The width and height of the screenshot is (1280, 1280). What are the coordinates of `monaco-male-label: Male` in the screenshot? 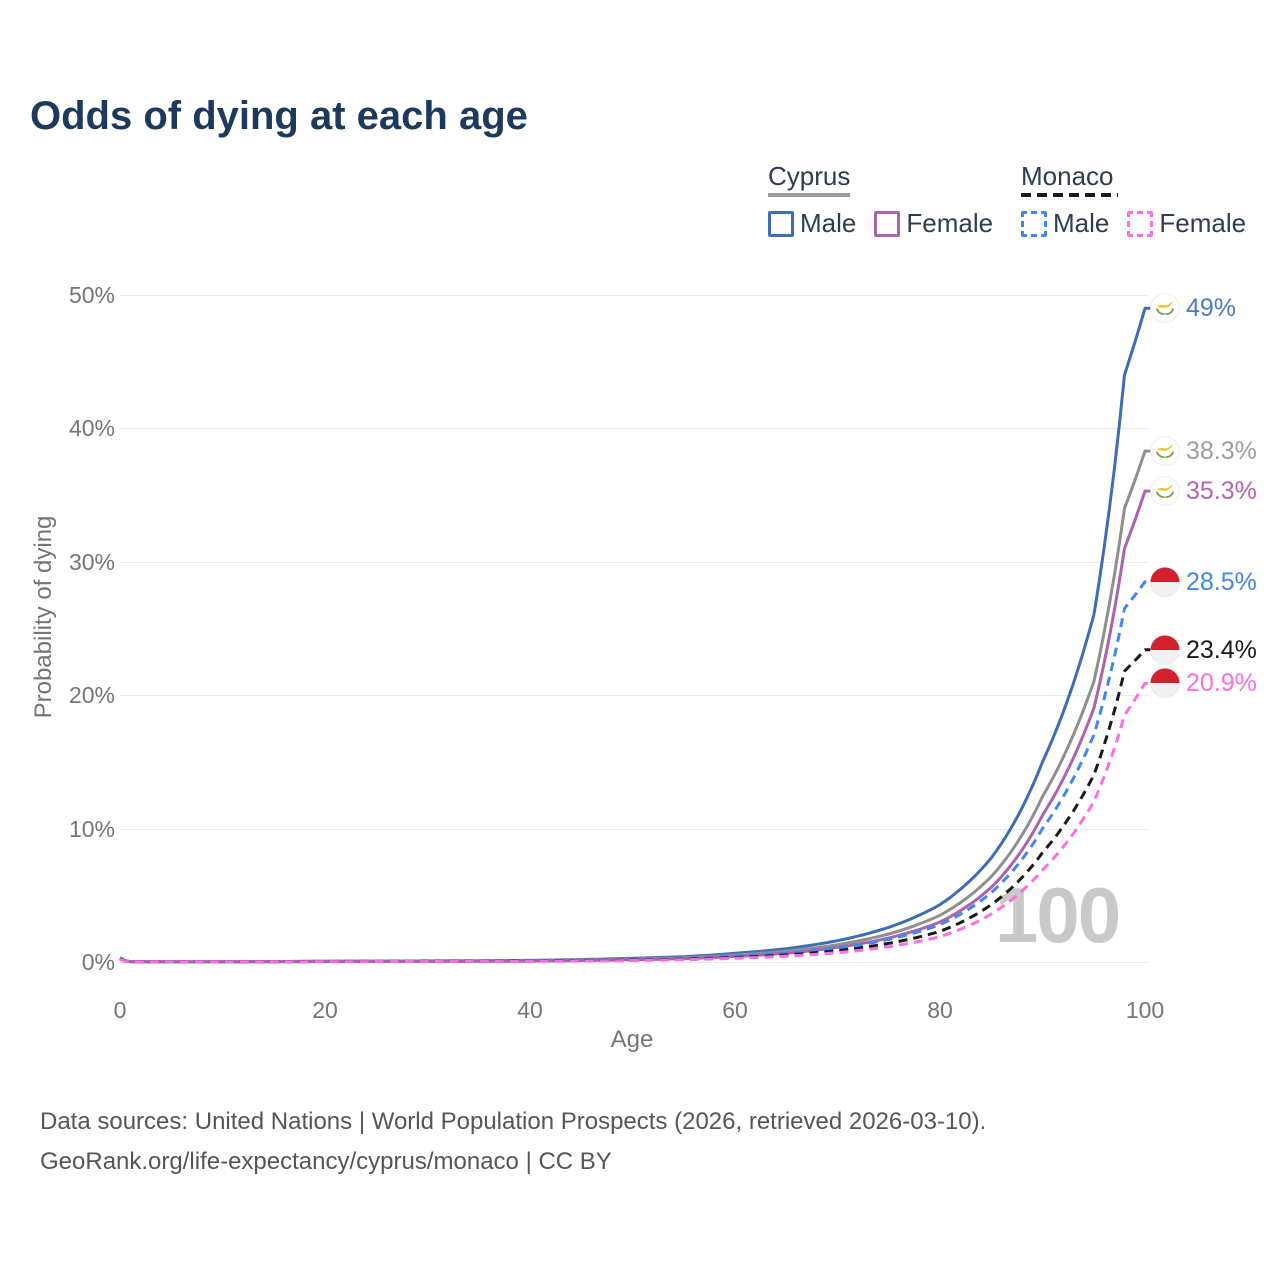 It's located at (1081, 223).